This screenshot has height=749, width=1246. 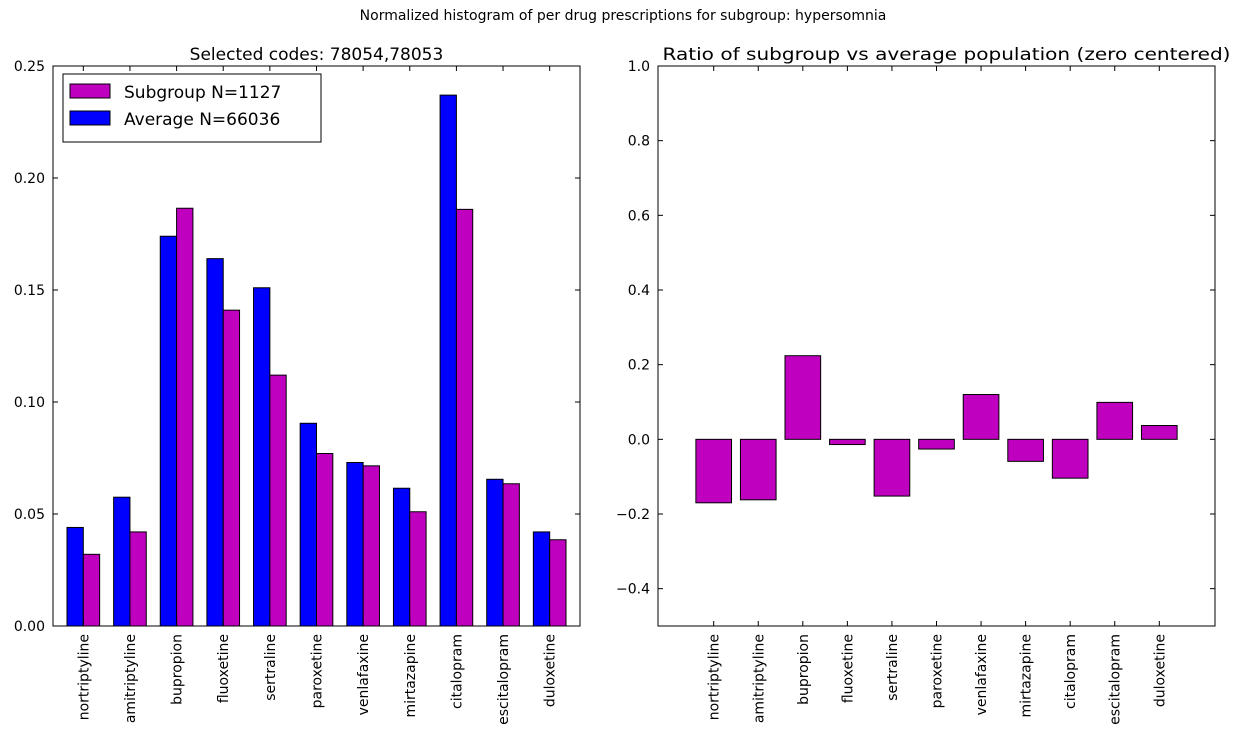 I want to click on left-chart-title: Selected codes: 78054,78053, so click(x=317, y=55).